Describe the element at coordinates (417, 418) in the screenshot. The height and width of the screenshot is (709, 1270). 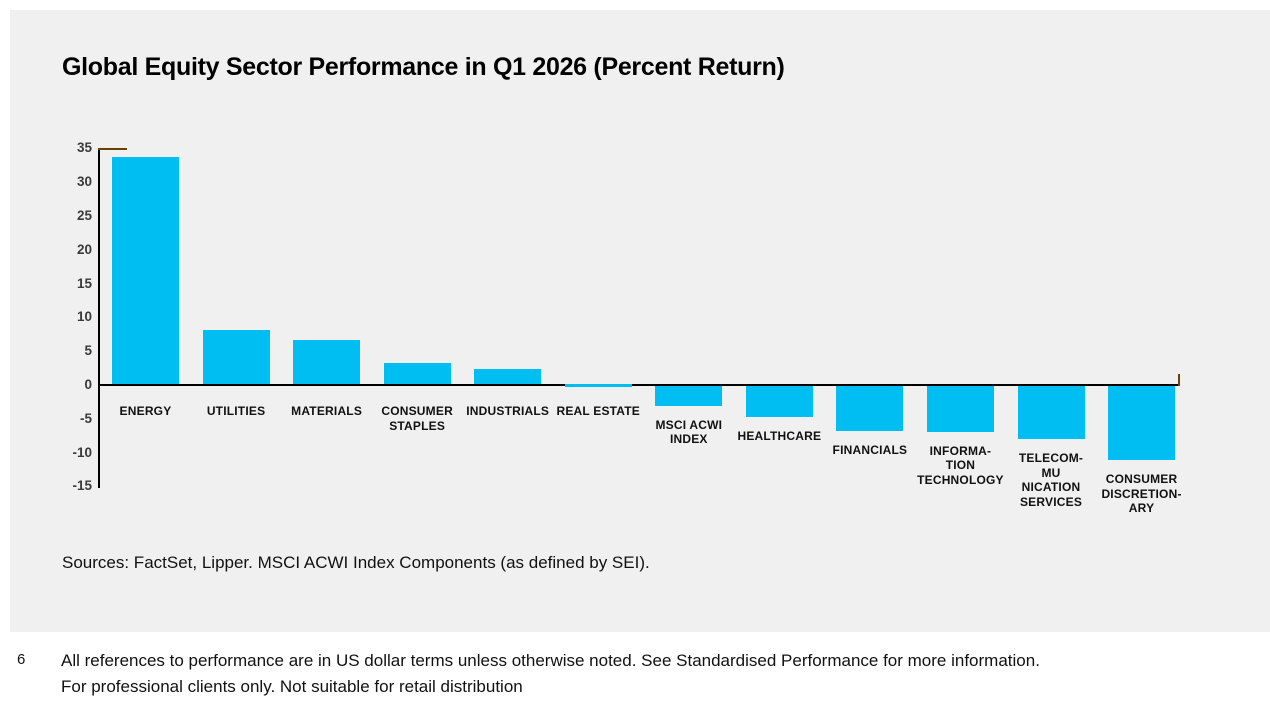
I see `bar-label-consumer-staples: CONSUMER STAPLES` at that location.